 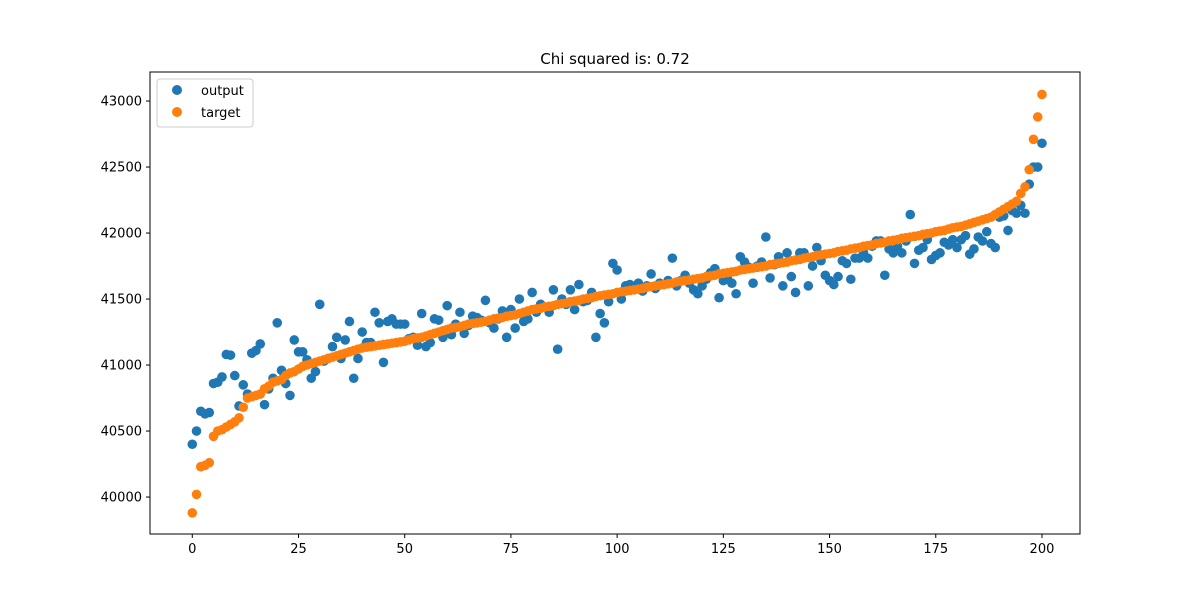 What do you see at coordinates (723, 549) in the screenshot?
I see `x-tick-label: 125` at bounding box center [723, 549].